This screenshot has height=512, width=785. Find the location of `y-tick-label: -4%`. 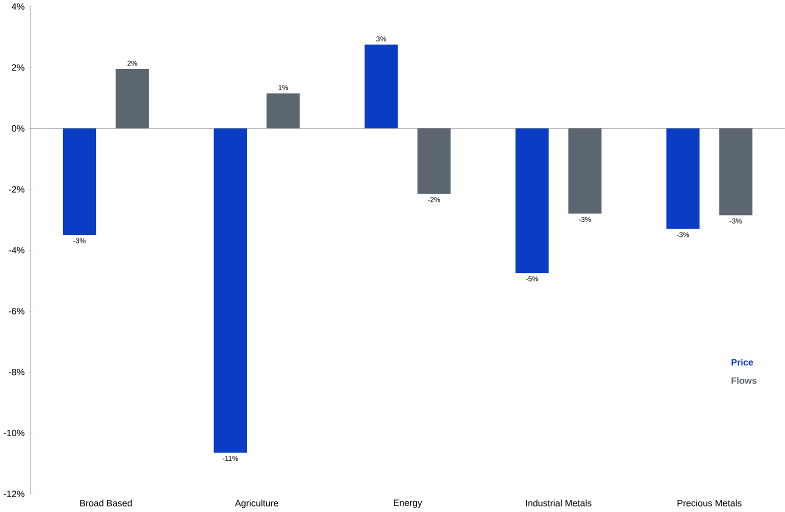

y-tick-label: -4% is located at coordinates (16, 250).